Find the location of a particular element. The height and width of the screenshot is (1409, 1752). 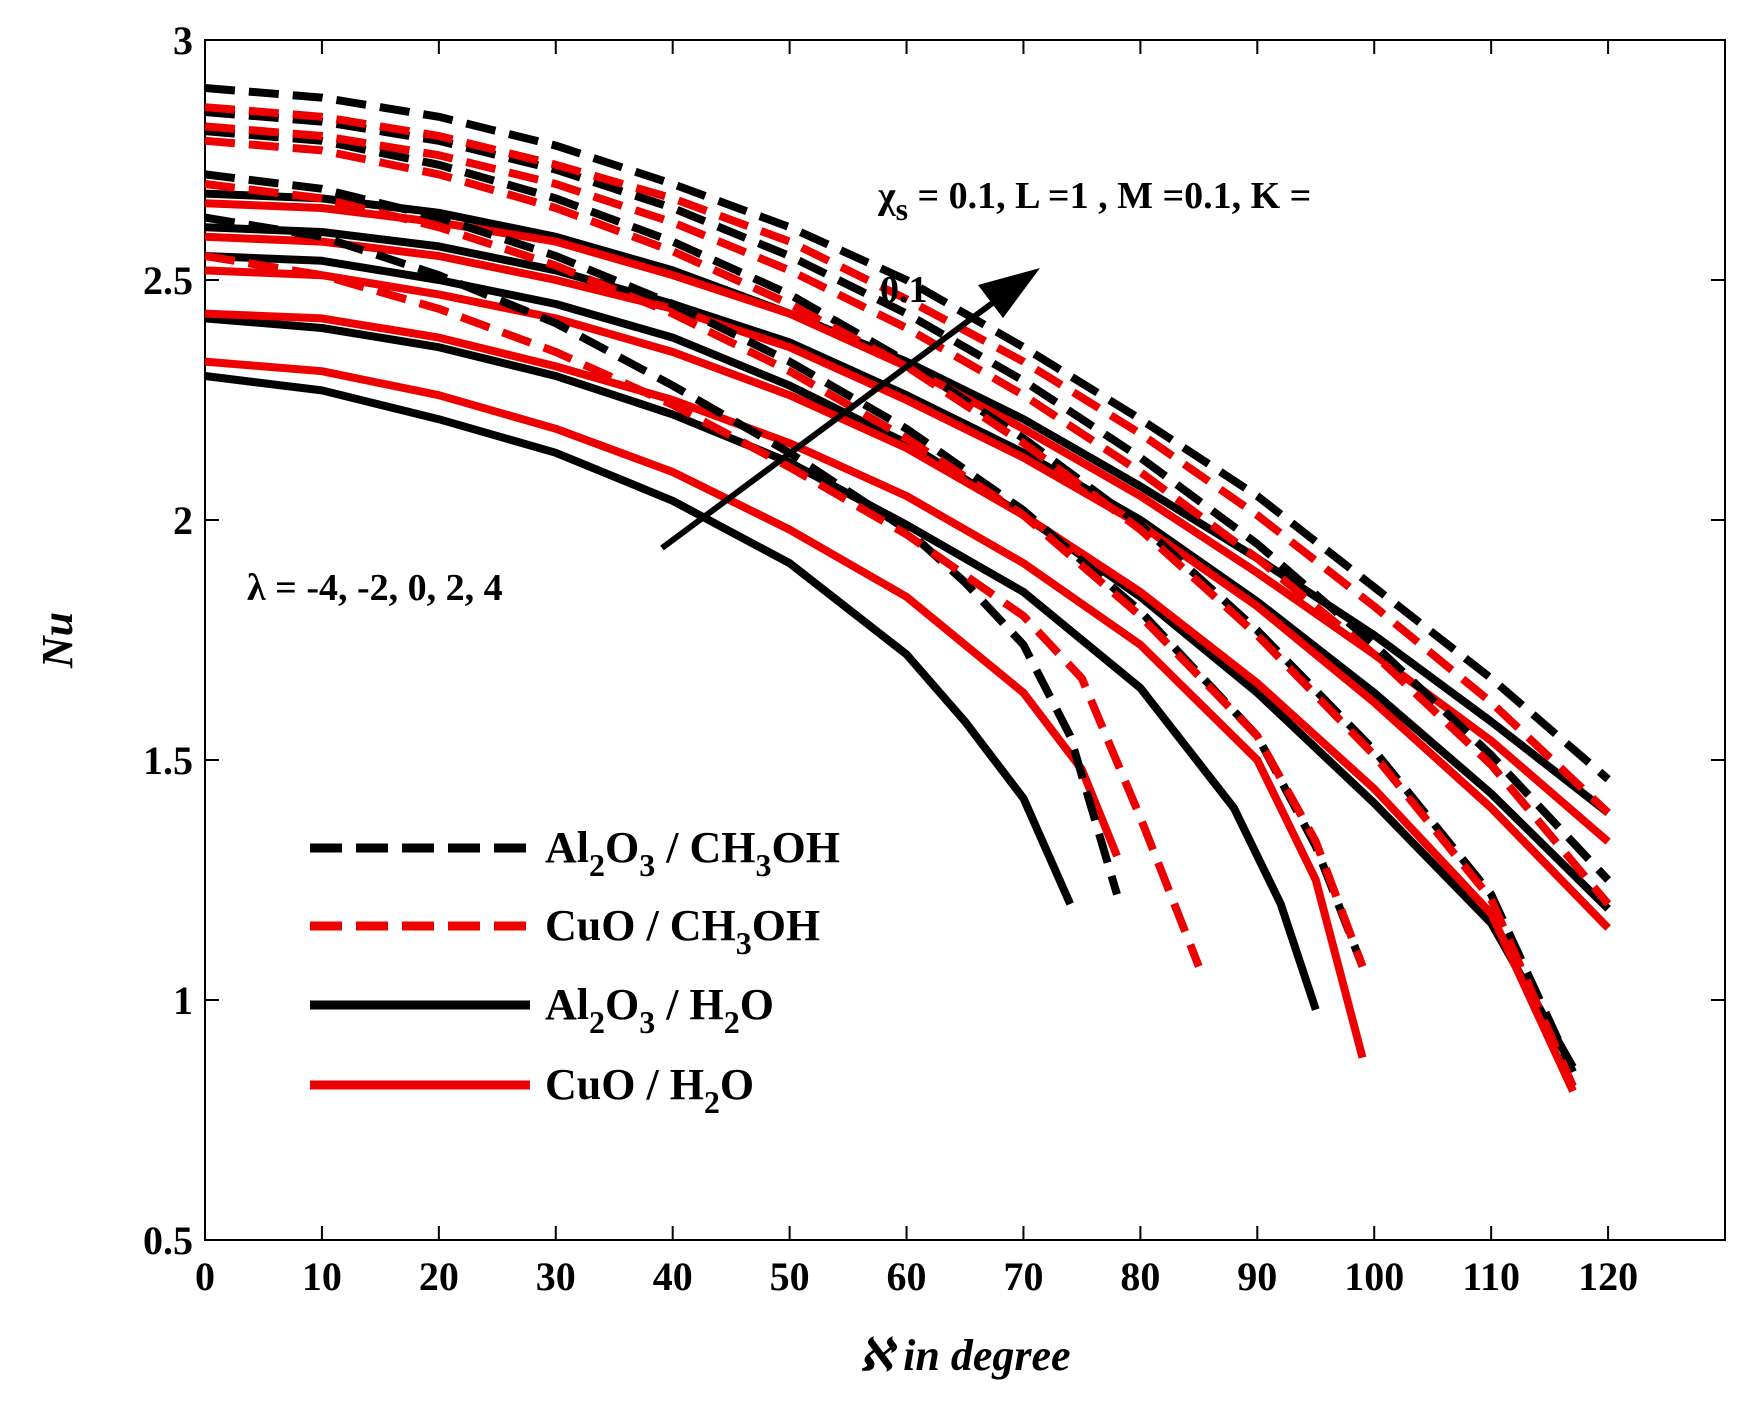

legend-label: CuO / CH3OH is located at coordinates (682, 931).